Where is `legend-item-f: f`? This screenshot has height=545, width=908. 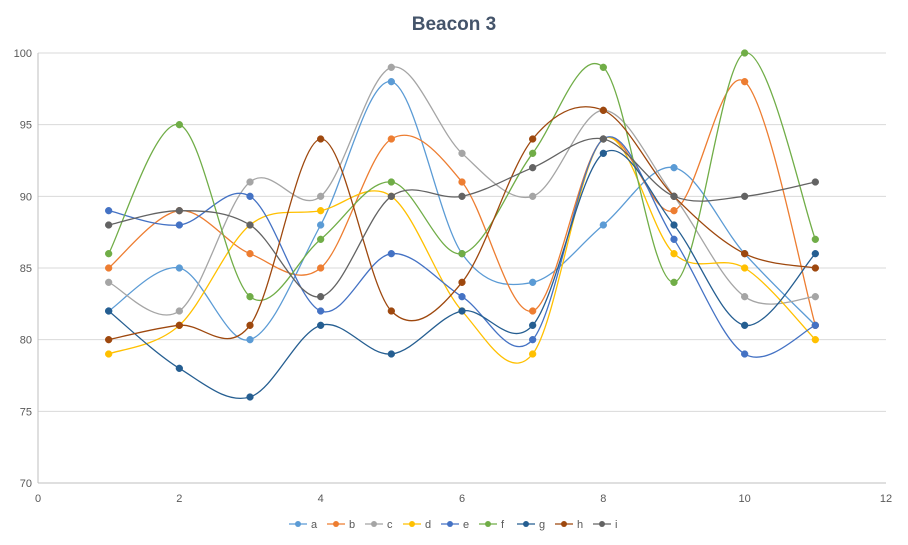
legend-item-f: f is located at coordinates (492, 525).